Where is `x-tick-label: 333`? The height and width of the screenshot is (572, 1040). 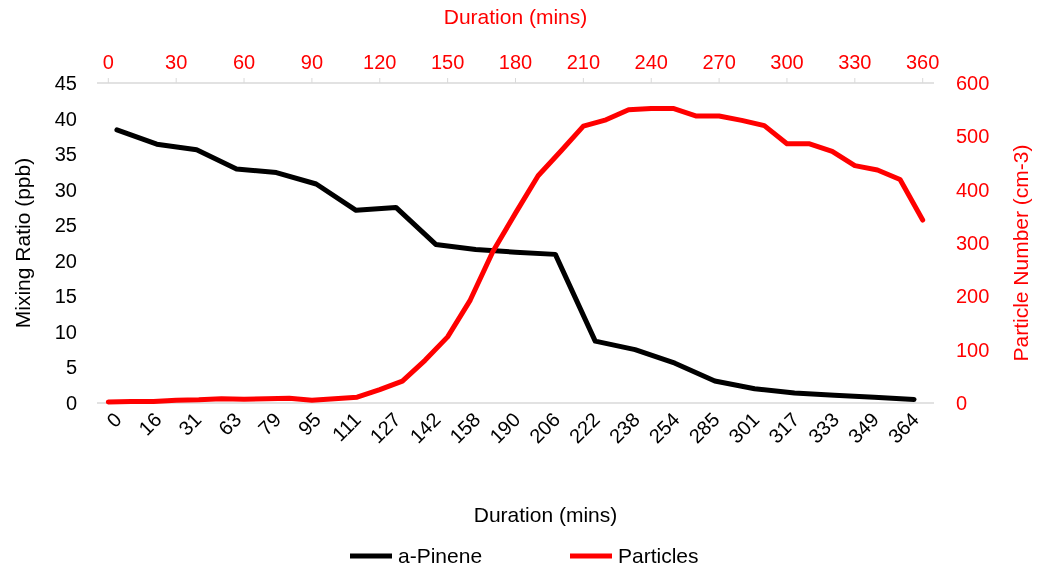 x-tick-label: 333 is located at coordinates (824, 428).